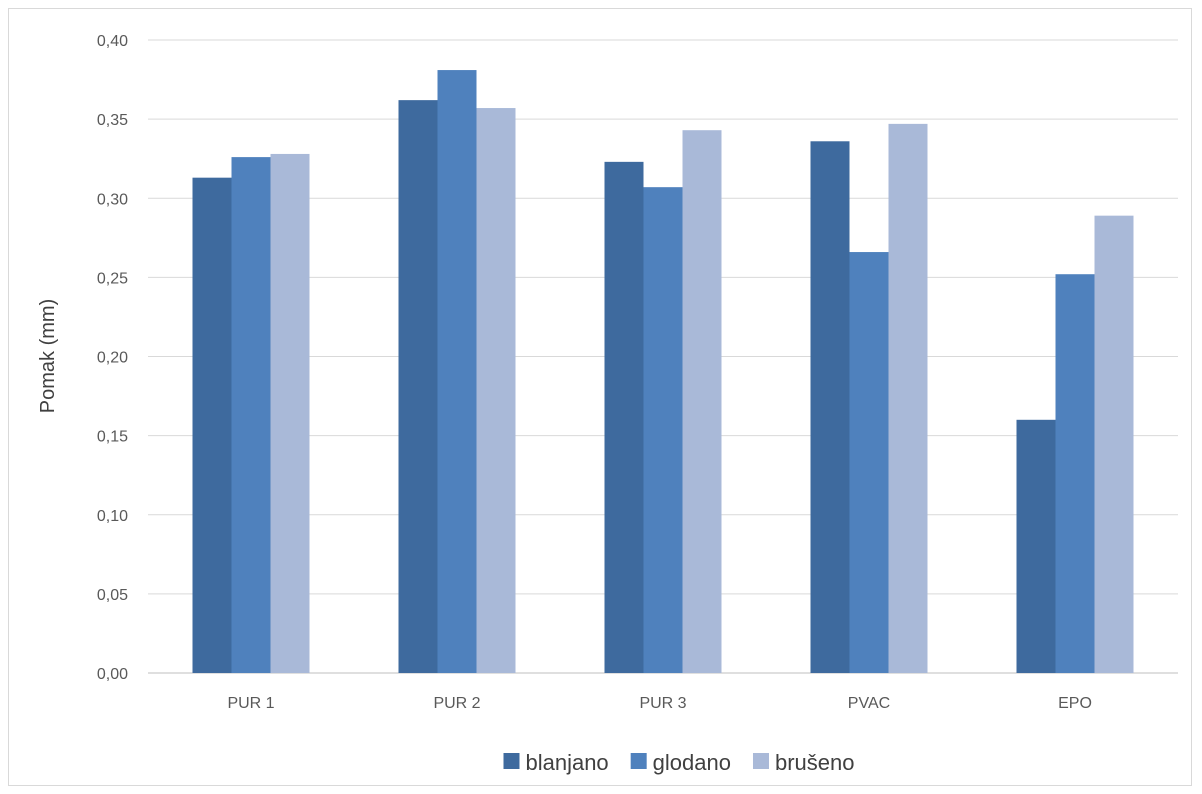  I want to click on x-category-label: PUR 3, so click(662, 703).